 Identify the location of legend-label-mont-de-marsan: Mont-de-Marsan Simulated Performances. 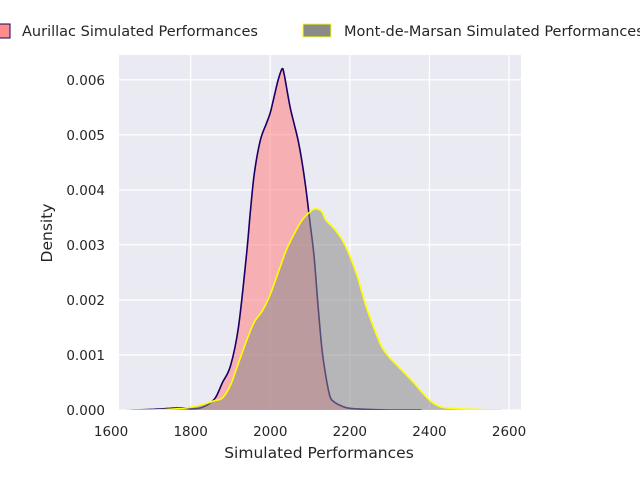
(492, 32).